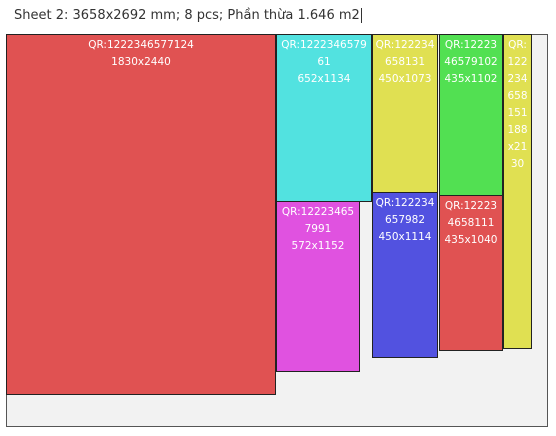 Image resolution: width=556 pixels, height=436 pixels. What do you see at coordinates (471, 79) in the screenshot?
I see `piece-size: 435x1102` at bounding box center [471, 79].